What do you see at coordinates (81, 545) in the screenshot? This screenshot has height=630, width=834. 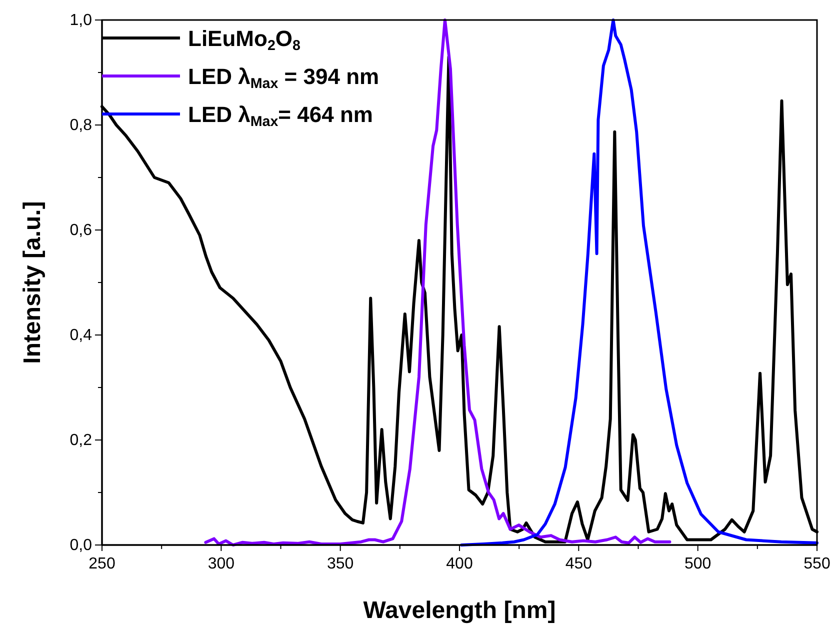 I see `y-tick-label: 0,0` at bounding box center [81, 545].